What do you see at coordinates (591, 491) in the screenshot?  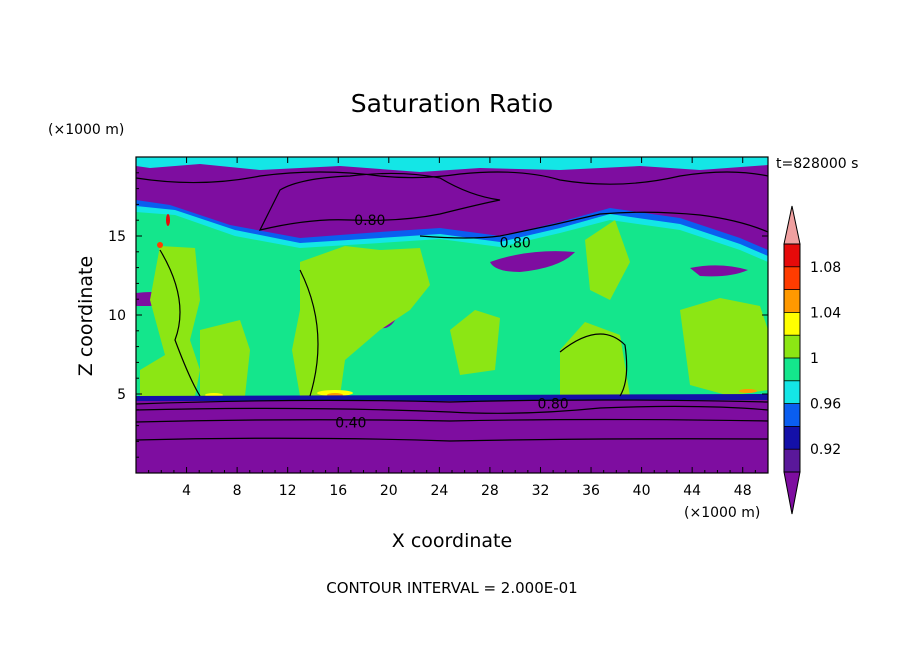 I see `x-tick-label: 36` at bounding box center [591, 491].